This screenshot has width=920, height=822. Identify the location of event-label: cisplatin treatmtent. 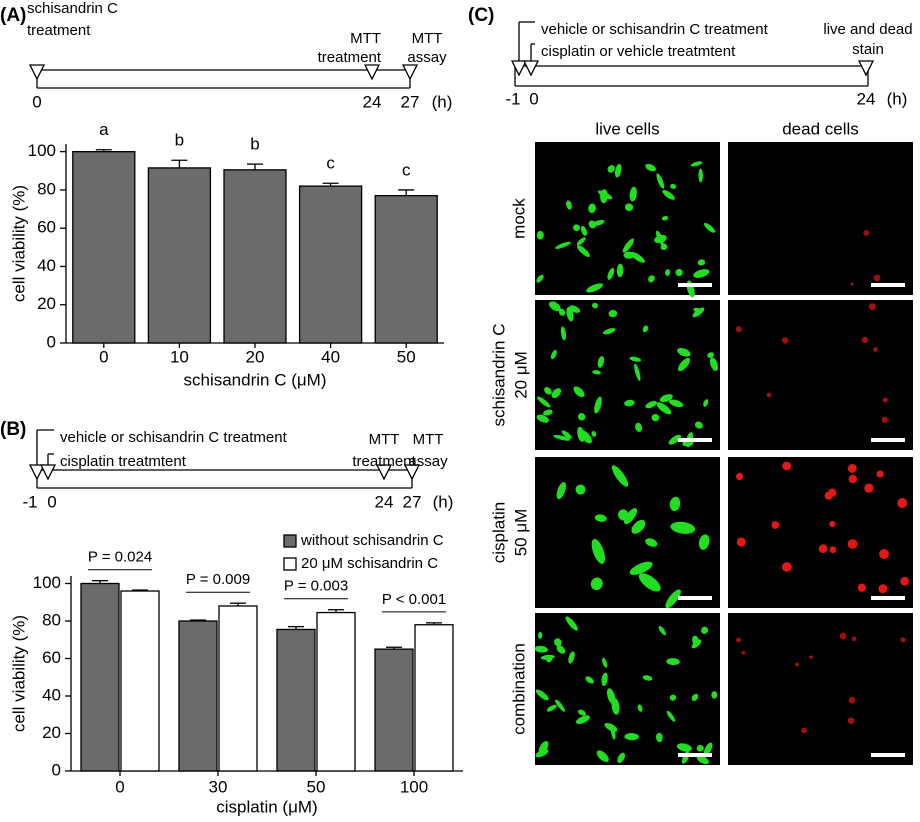
(123, 461).